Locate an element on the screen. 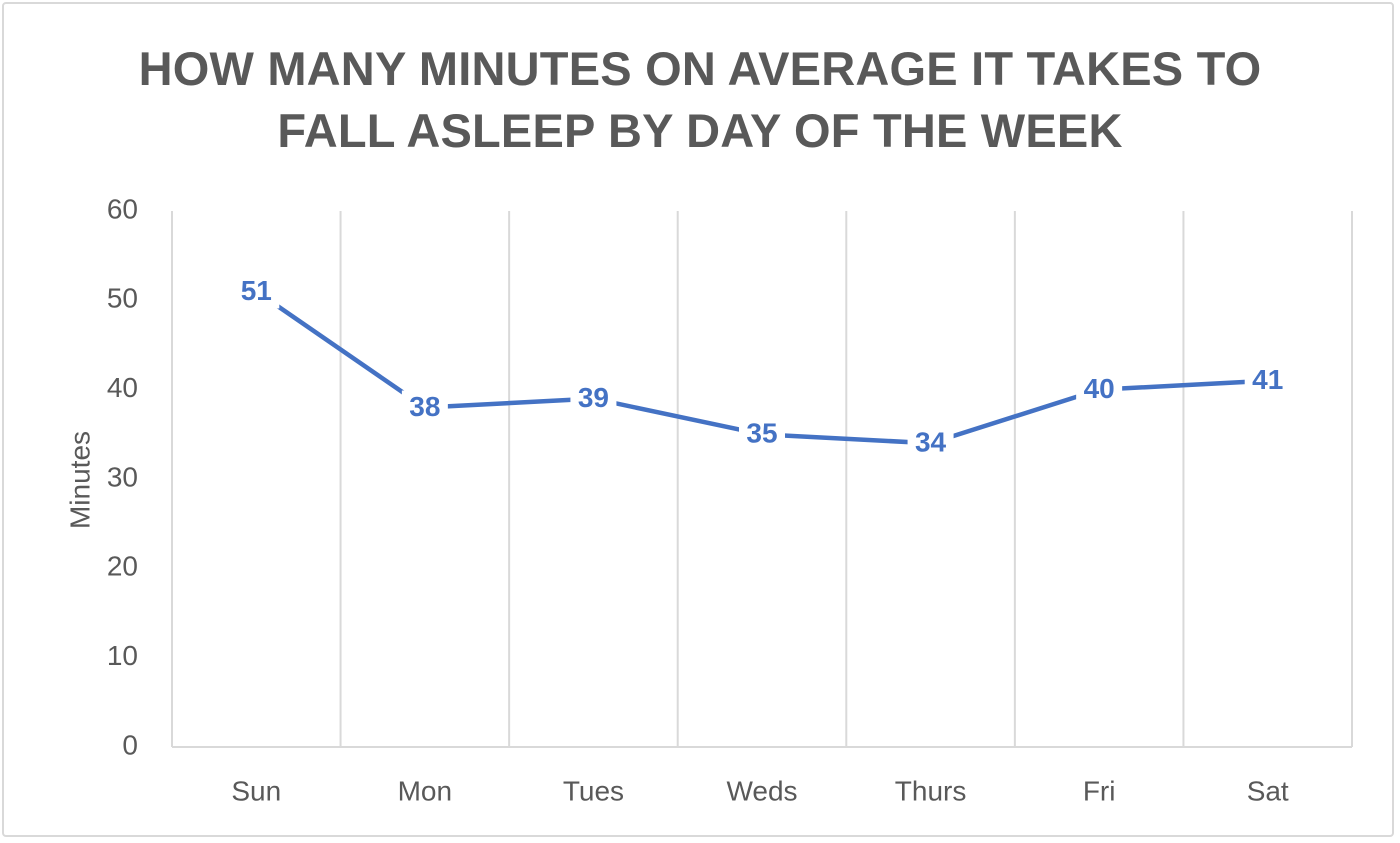  chart-title-line-1: HOW MANY MINUTES ON AVERAGE IT TAKES TO is located at coordinates (700, 68).